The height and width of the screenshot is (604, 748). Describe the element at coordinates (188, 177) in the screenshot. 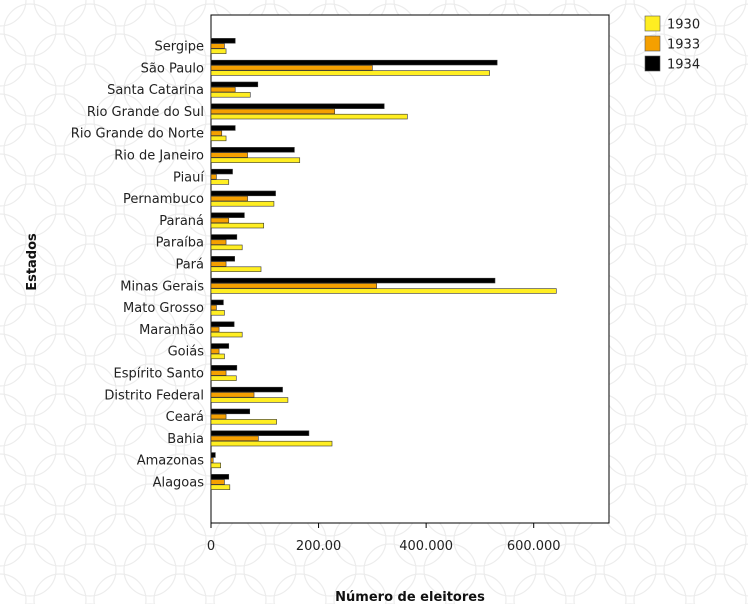

I see `category-label-piaui: Piauí` at that location.